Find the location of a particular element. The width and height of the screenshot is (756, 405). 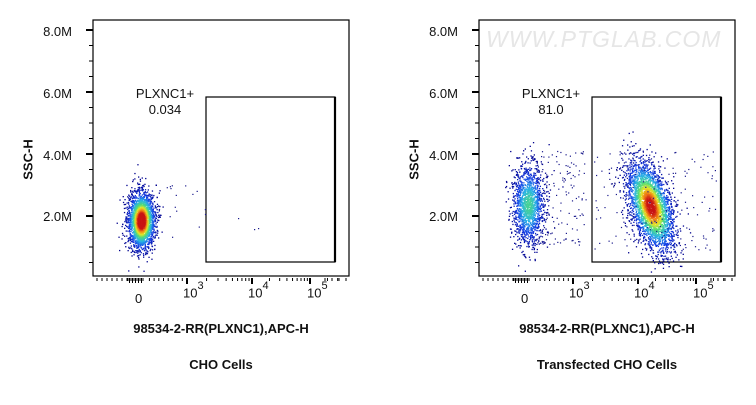

gate-label: PLXNC1+ 81.0 is located at coordinates (551, 102).